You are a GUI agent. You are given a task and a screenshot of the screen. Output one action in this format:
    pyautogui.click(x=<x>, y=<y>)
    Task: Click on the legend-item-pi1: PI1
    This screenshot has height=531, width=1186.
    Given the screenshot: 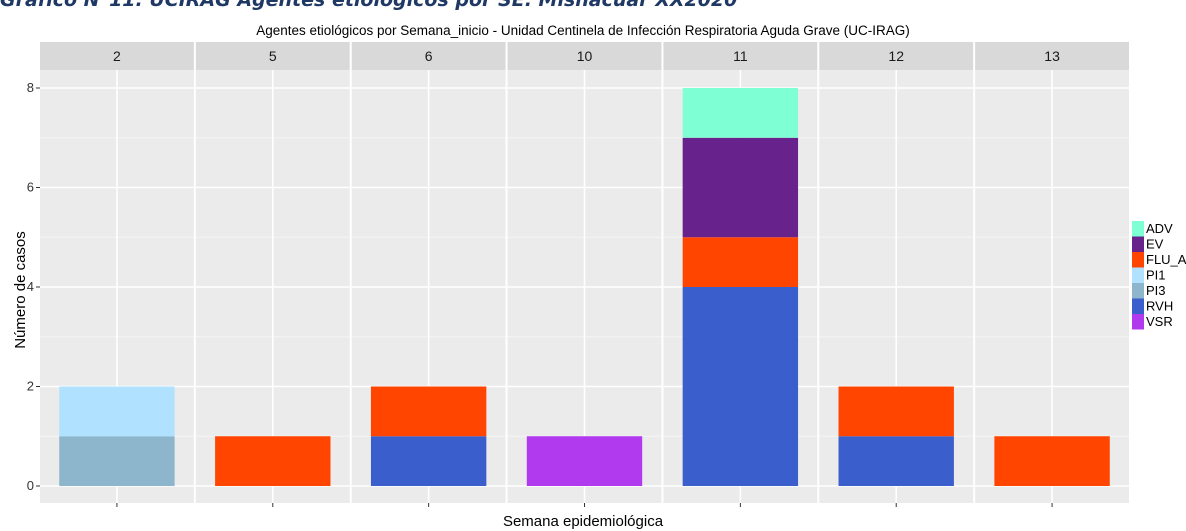 What is the action you would take?
    pyautogui.click(x=1149, y=275)
    